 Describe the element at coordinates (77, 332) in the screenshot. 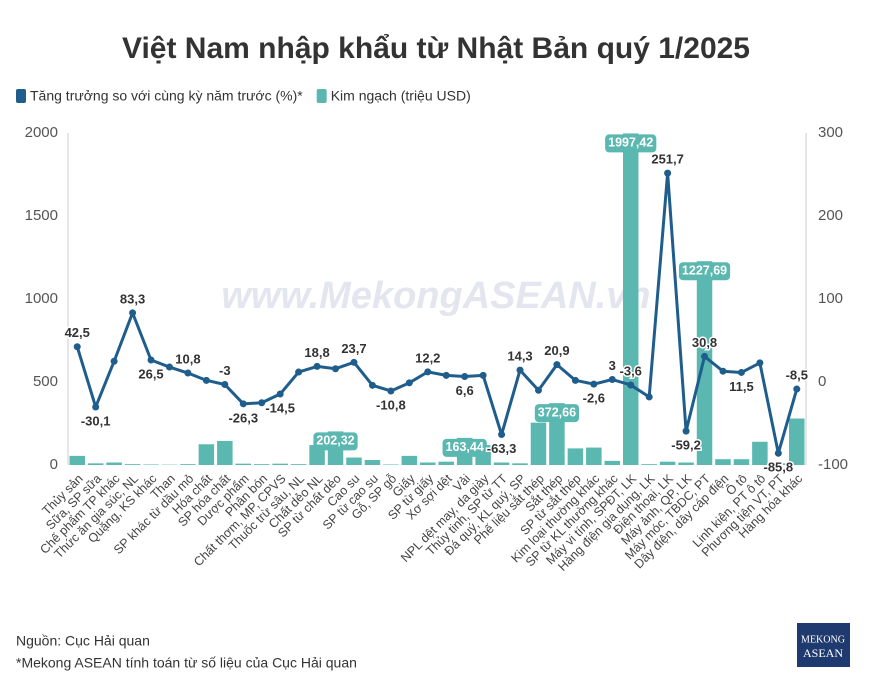

I see `line-label: 42,5` at that location.